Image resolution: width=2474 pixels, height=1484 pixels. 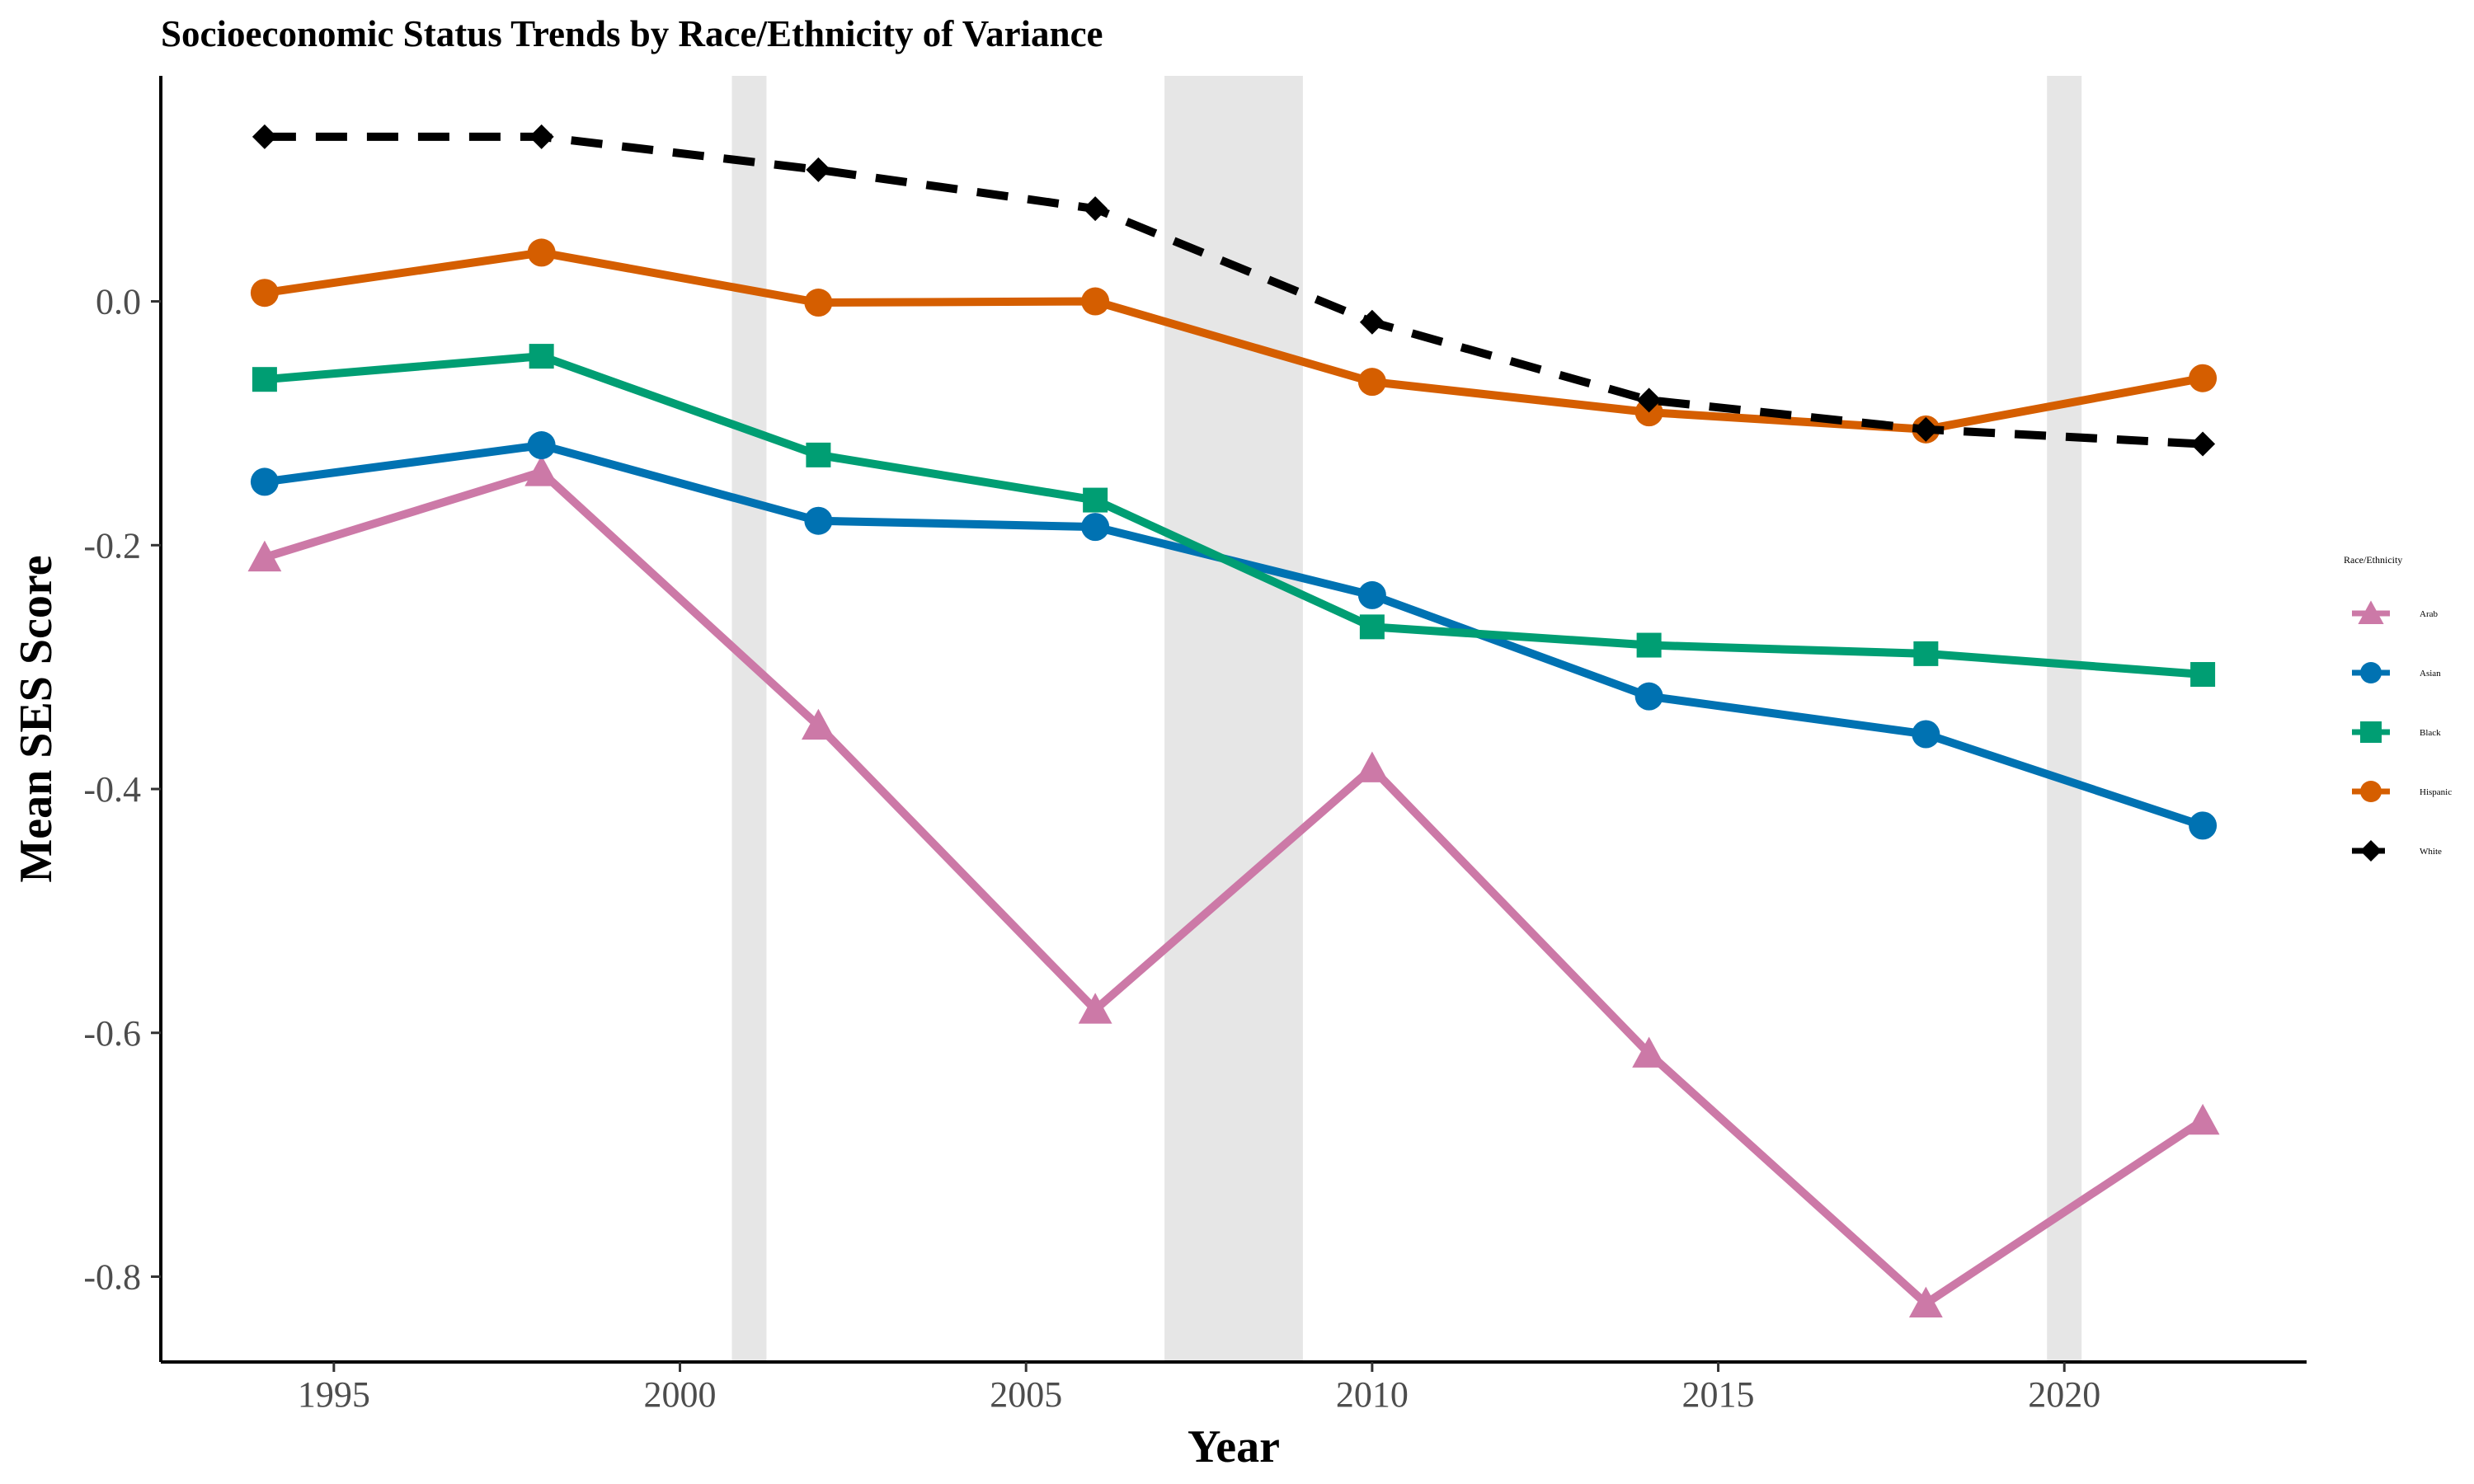 What do you see at coordinates (1925, 1302) in the screenshot?
I see `data-point-arab-2018` at bounding box center [1925, 1302].